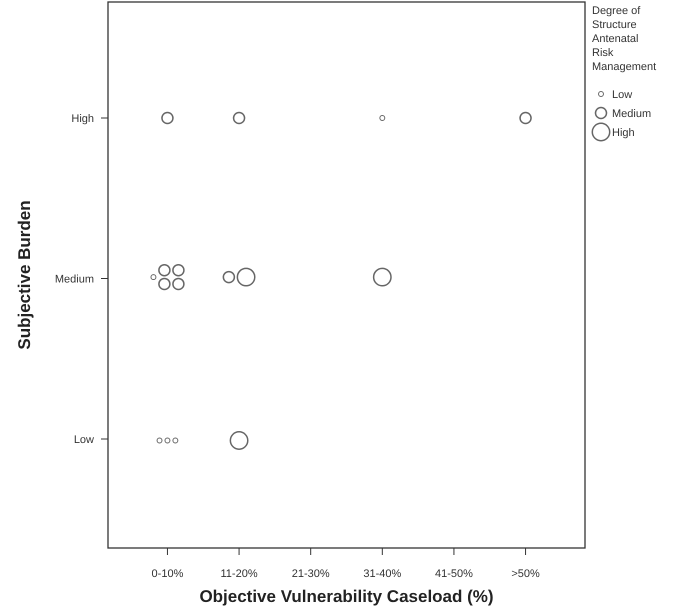 The height and width of the screenshot is (610, 685). I want to click on legend-label: Medium, so click(632, 114).